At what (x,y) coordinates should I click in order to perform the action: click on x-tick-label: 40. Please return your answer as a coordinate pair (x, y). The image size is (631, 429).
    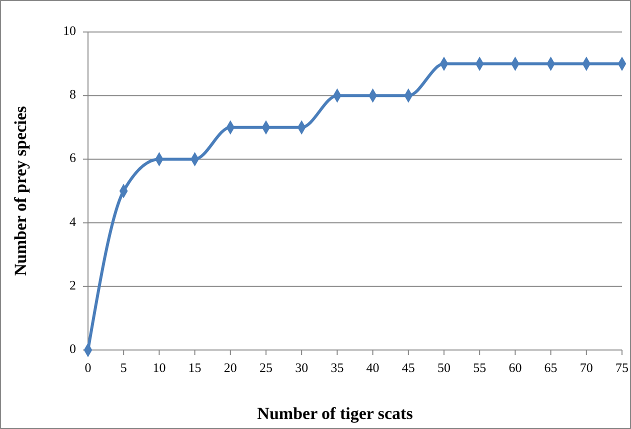
    Looking at the image, I should click on (373, 367).